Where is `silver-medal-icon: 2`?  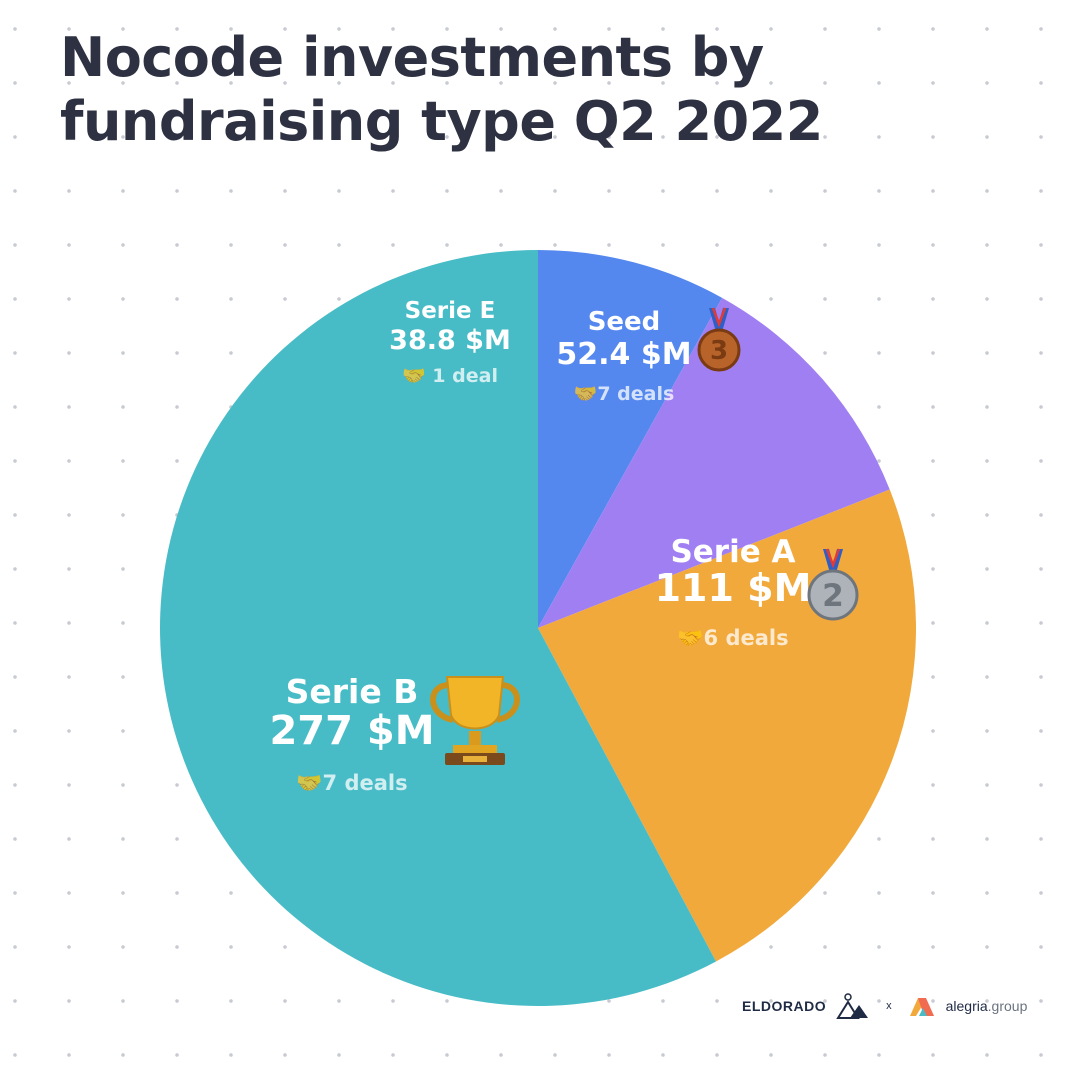 silver-medal-icon: 2 is located at coordinates (833, 584).